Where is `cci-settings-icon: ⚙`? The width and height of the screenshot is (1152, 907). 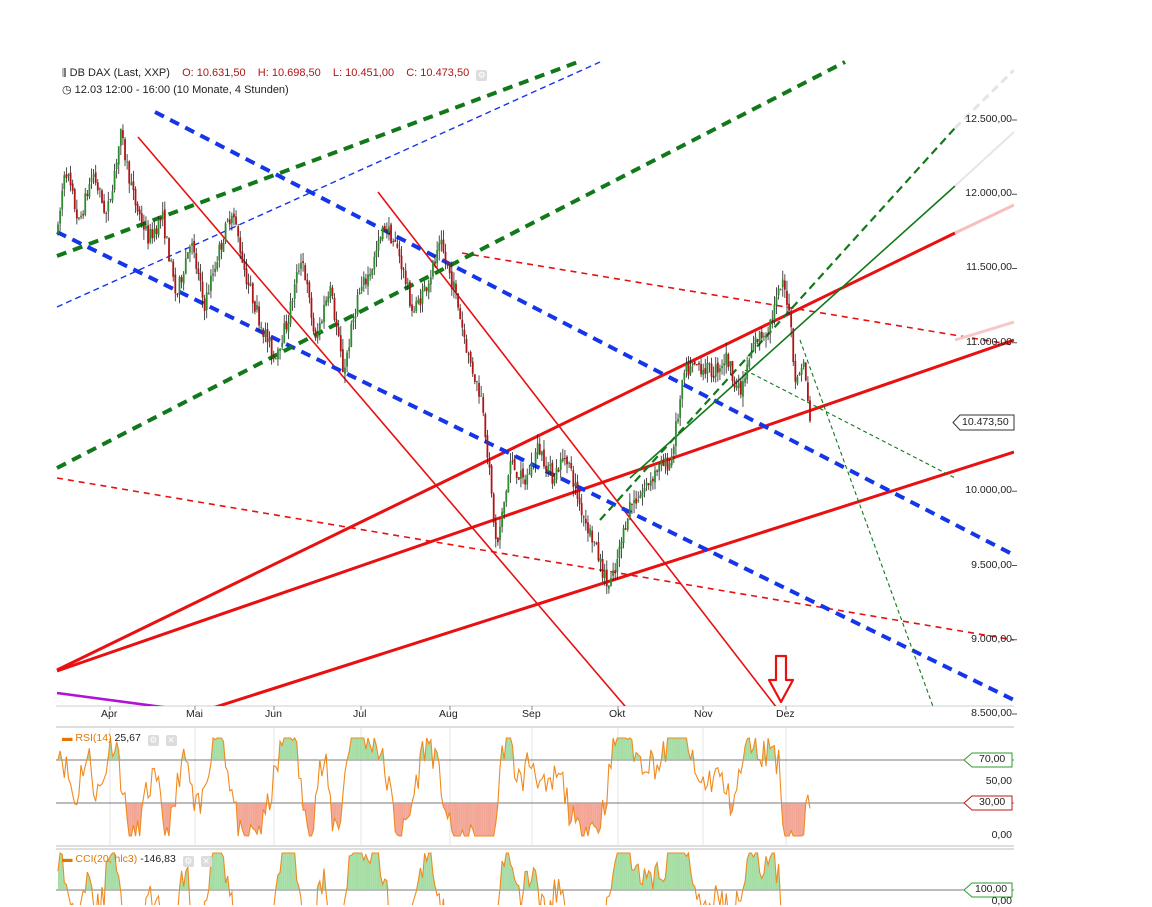
cci-settings-icon: ⚙ is located at coordinates (188, 861).